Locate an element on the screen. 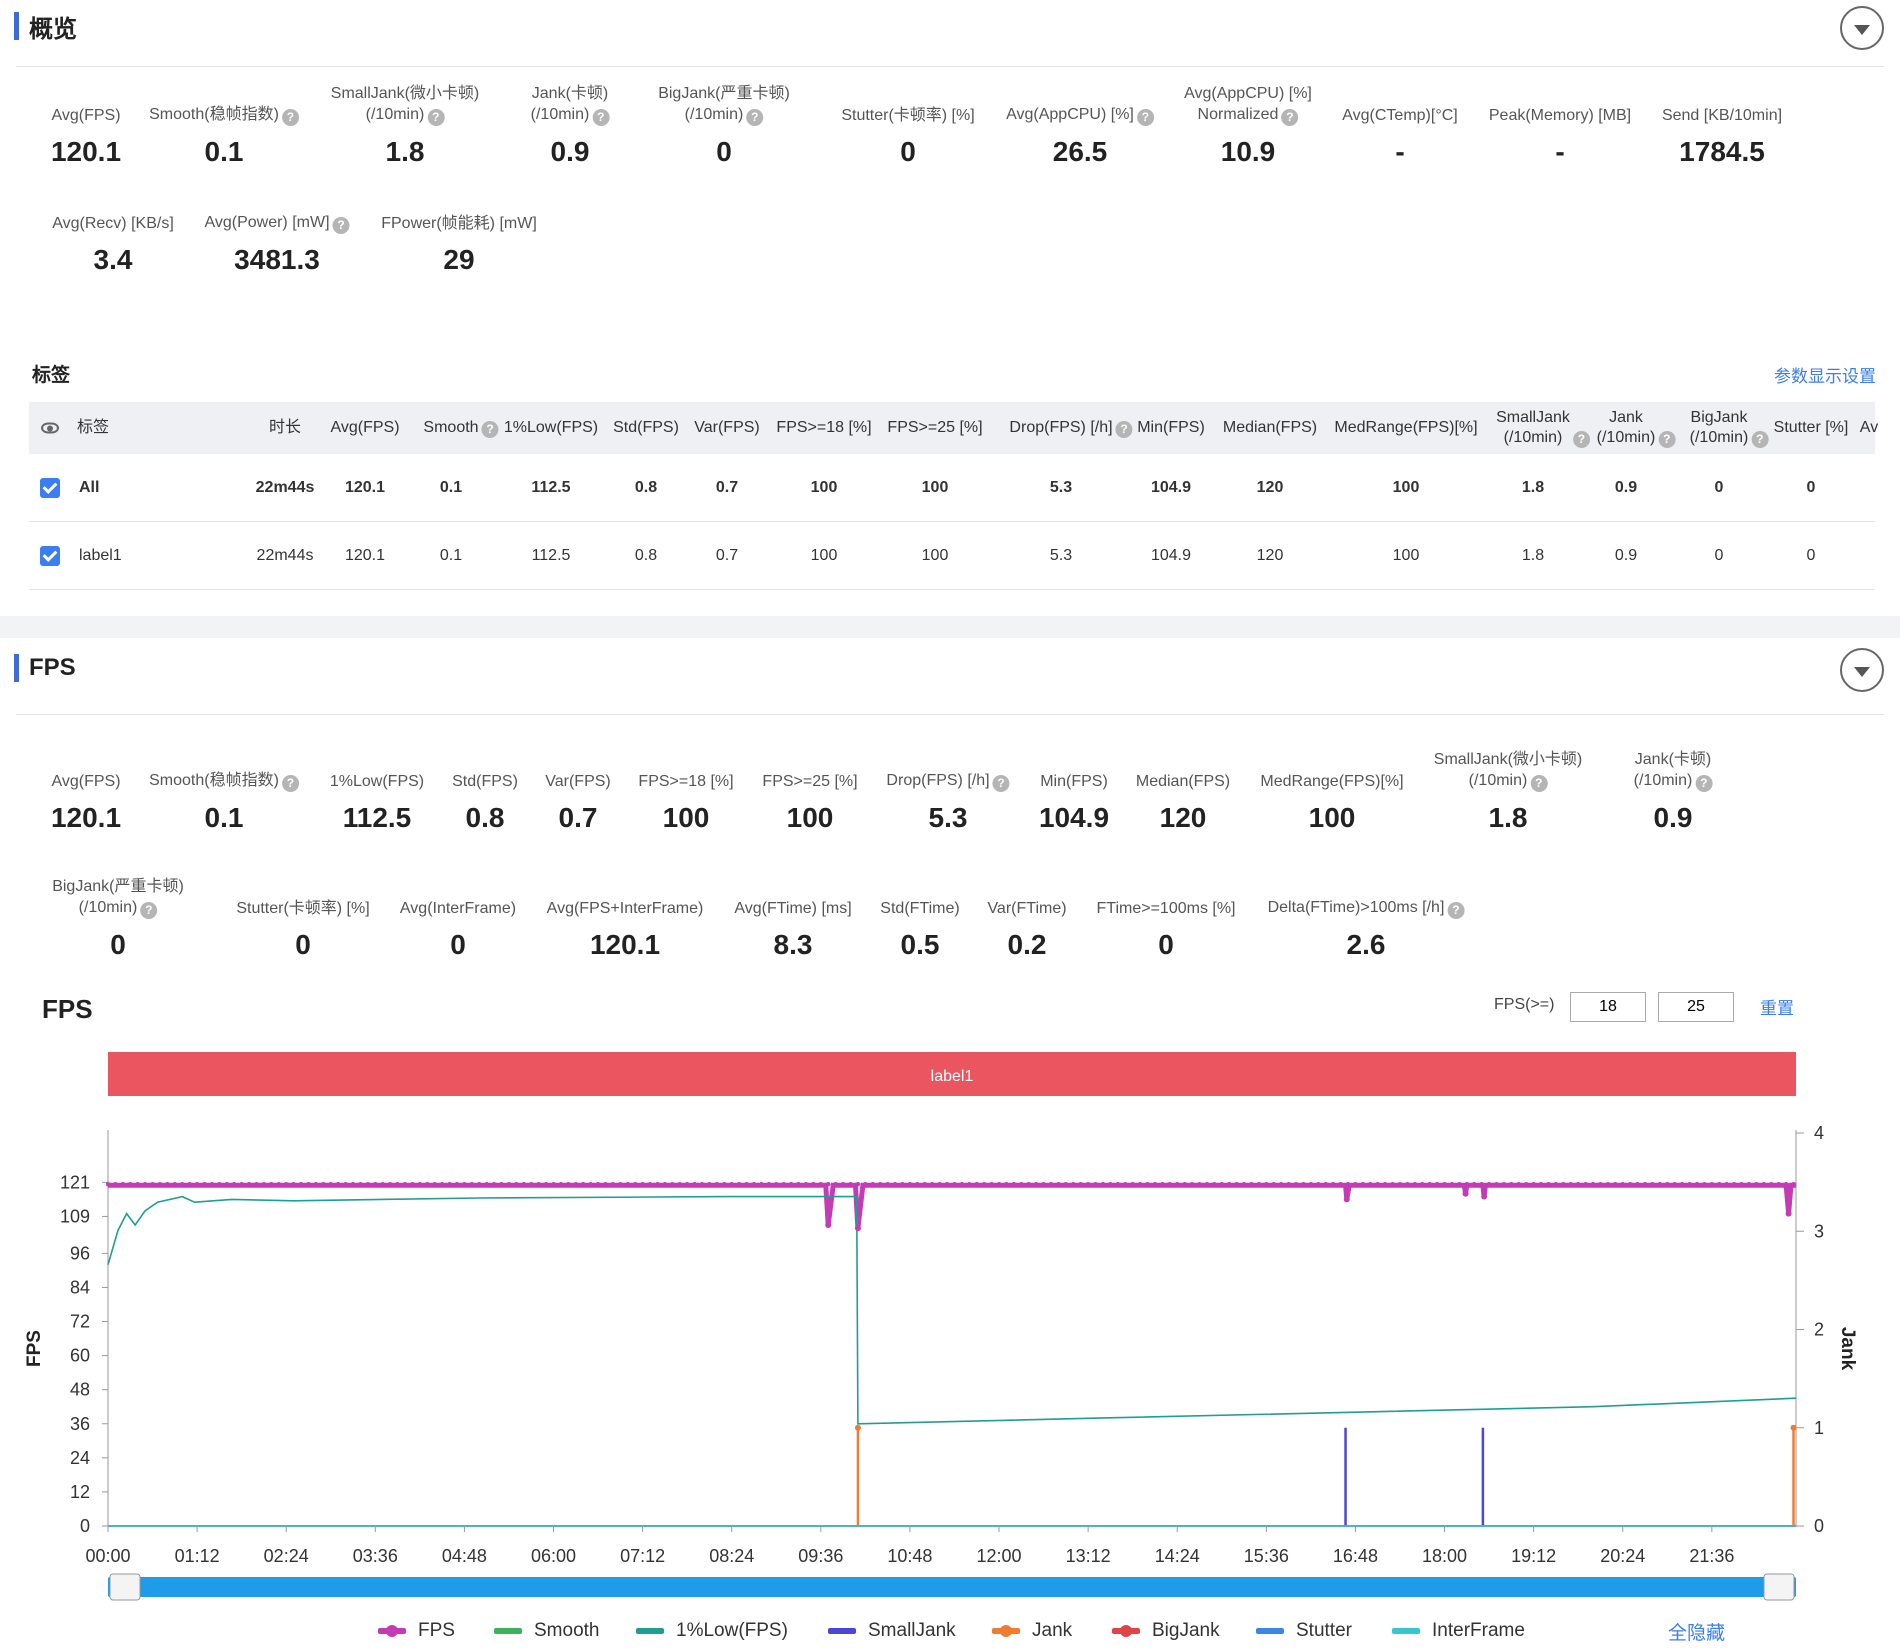 The width and height of the screenshot is (1900, 1649). table-header-cell: Median(FPS) is located at coordinates (1270, 428).